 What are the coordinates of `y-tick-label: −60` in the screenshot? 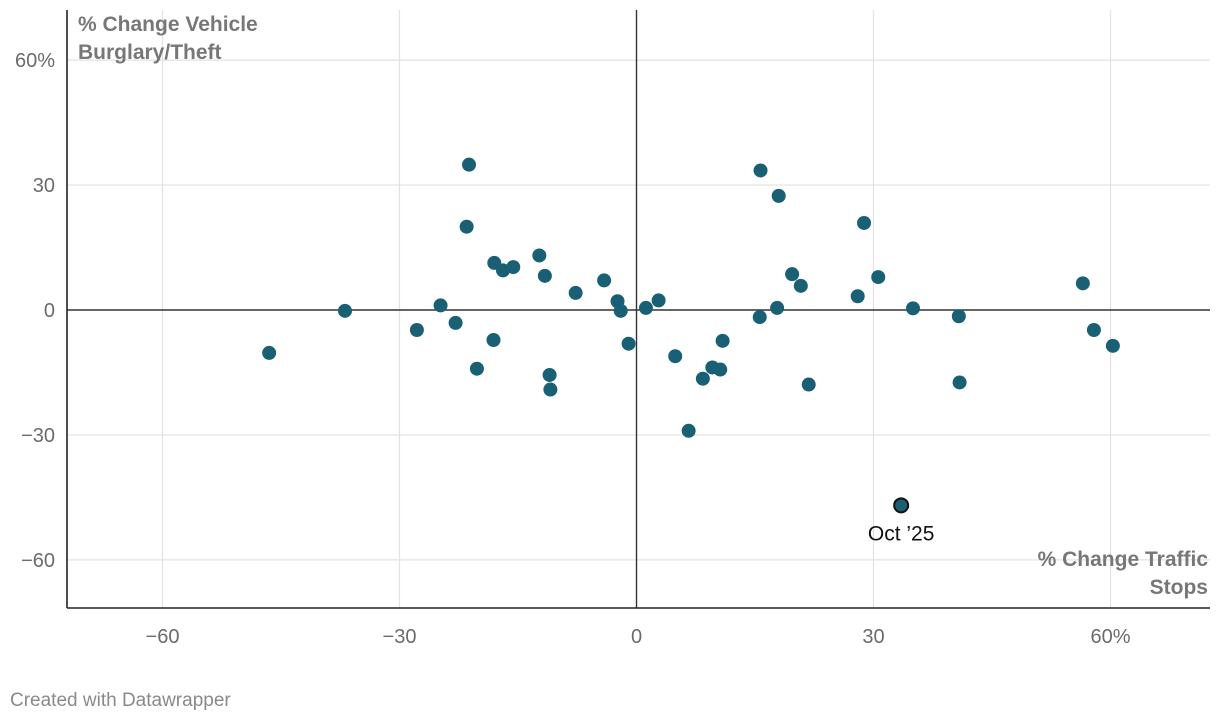 It's located at (38, 561).